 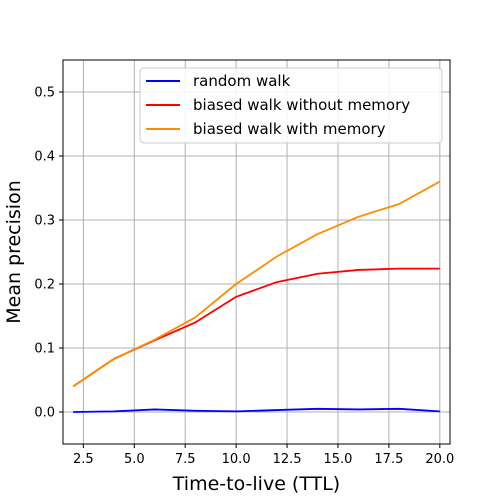 What do you see at coordinates (287, 459) in the screenshot?
I see `x-tick-label: 12.5` at bounding box center [287, 459].